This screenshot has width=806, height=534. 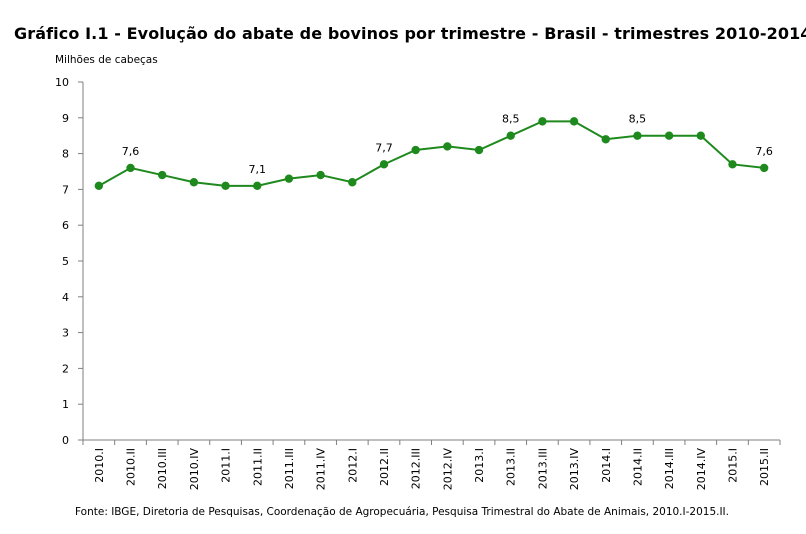 I want to click on x-tick-label: 2012.III, so click(x=416, y=468).